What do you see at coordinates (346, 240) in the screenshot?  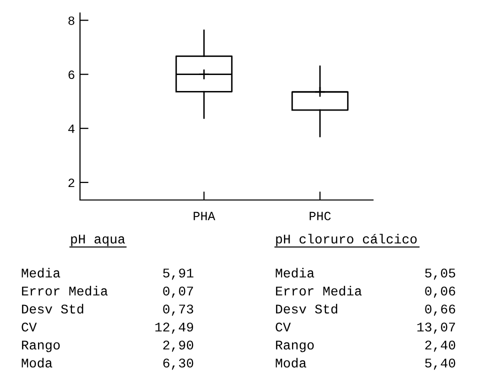 I see `text: pH cloruro cálcico` at bounding box center [346, 240].